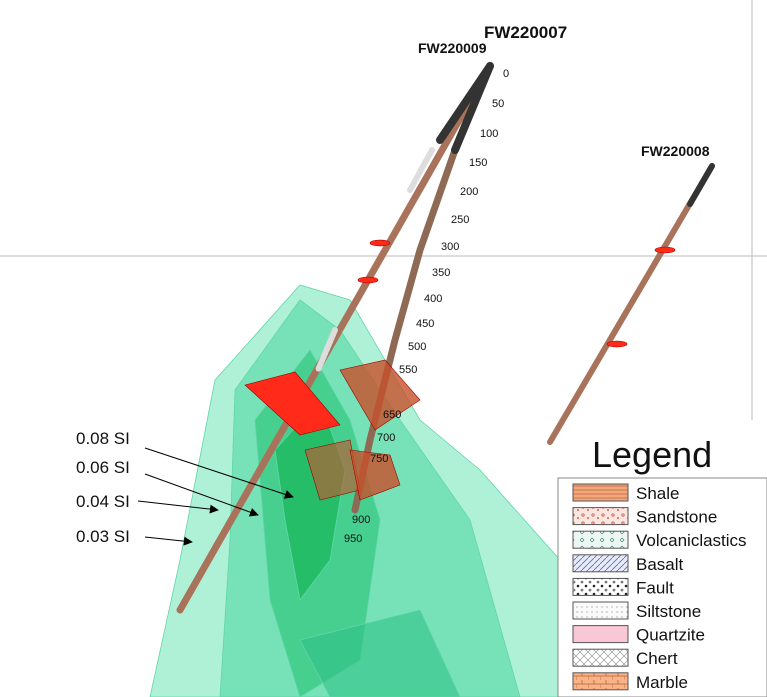  I want to click on annotation: 0.08 SI, so click(103, 438).